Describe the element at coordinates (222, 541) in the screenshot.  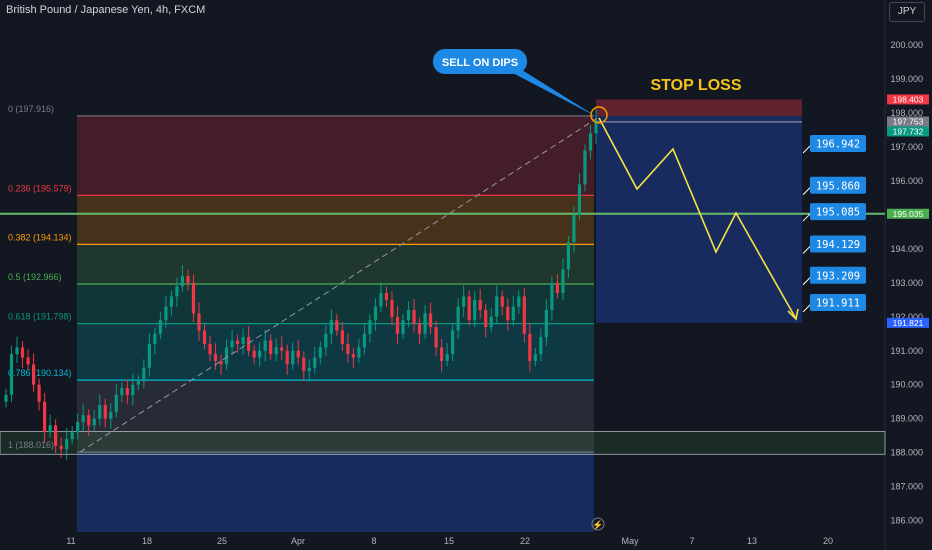
I see `x-tick-label: 25` at that location.